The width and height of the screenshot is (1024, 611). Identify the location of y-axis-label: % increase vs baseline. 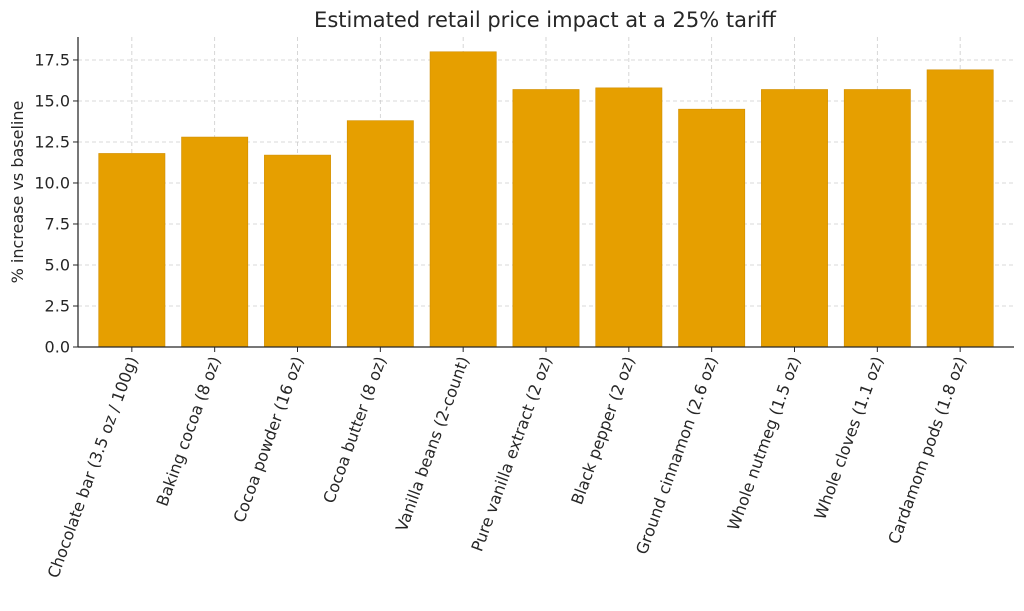
(17, 192).